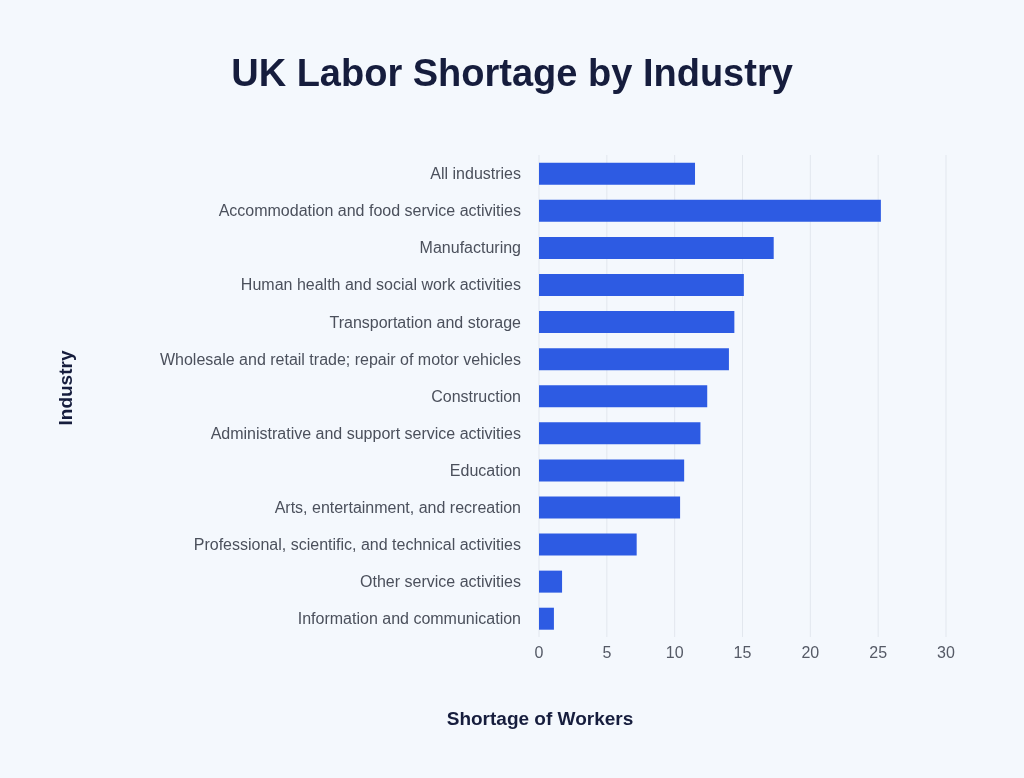 The width and height of the screenshot is (1024, 778). What do you see at coordinates (440, 582) in the screenshot?
I see `y-tick-label: Other service activities` at bounding box center [440, 582].